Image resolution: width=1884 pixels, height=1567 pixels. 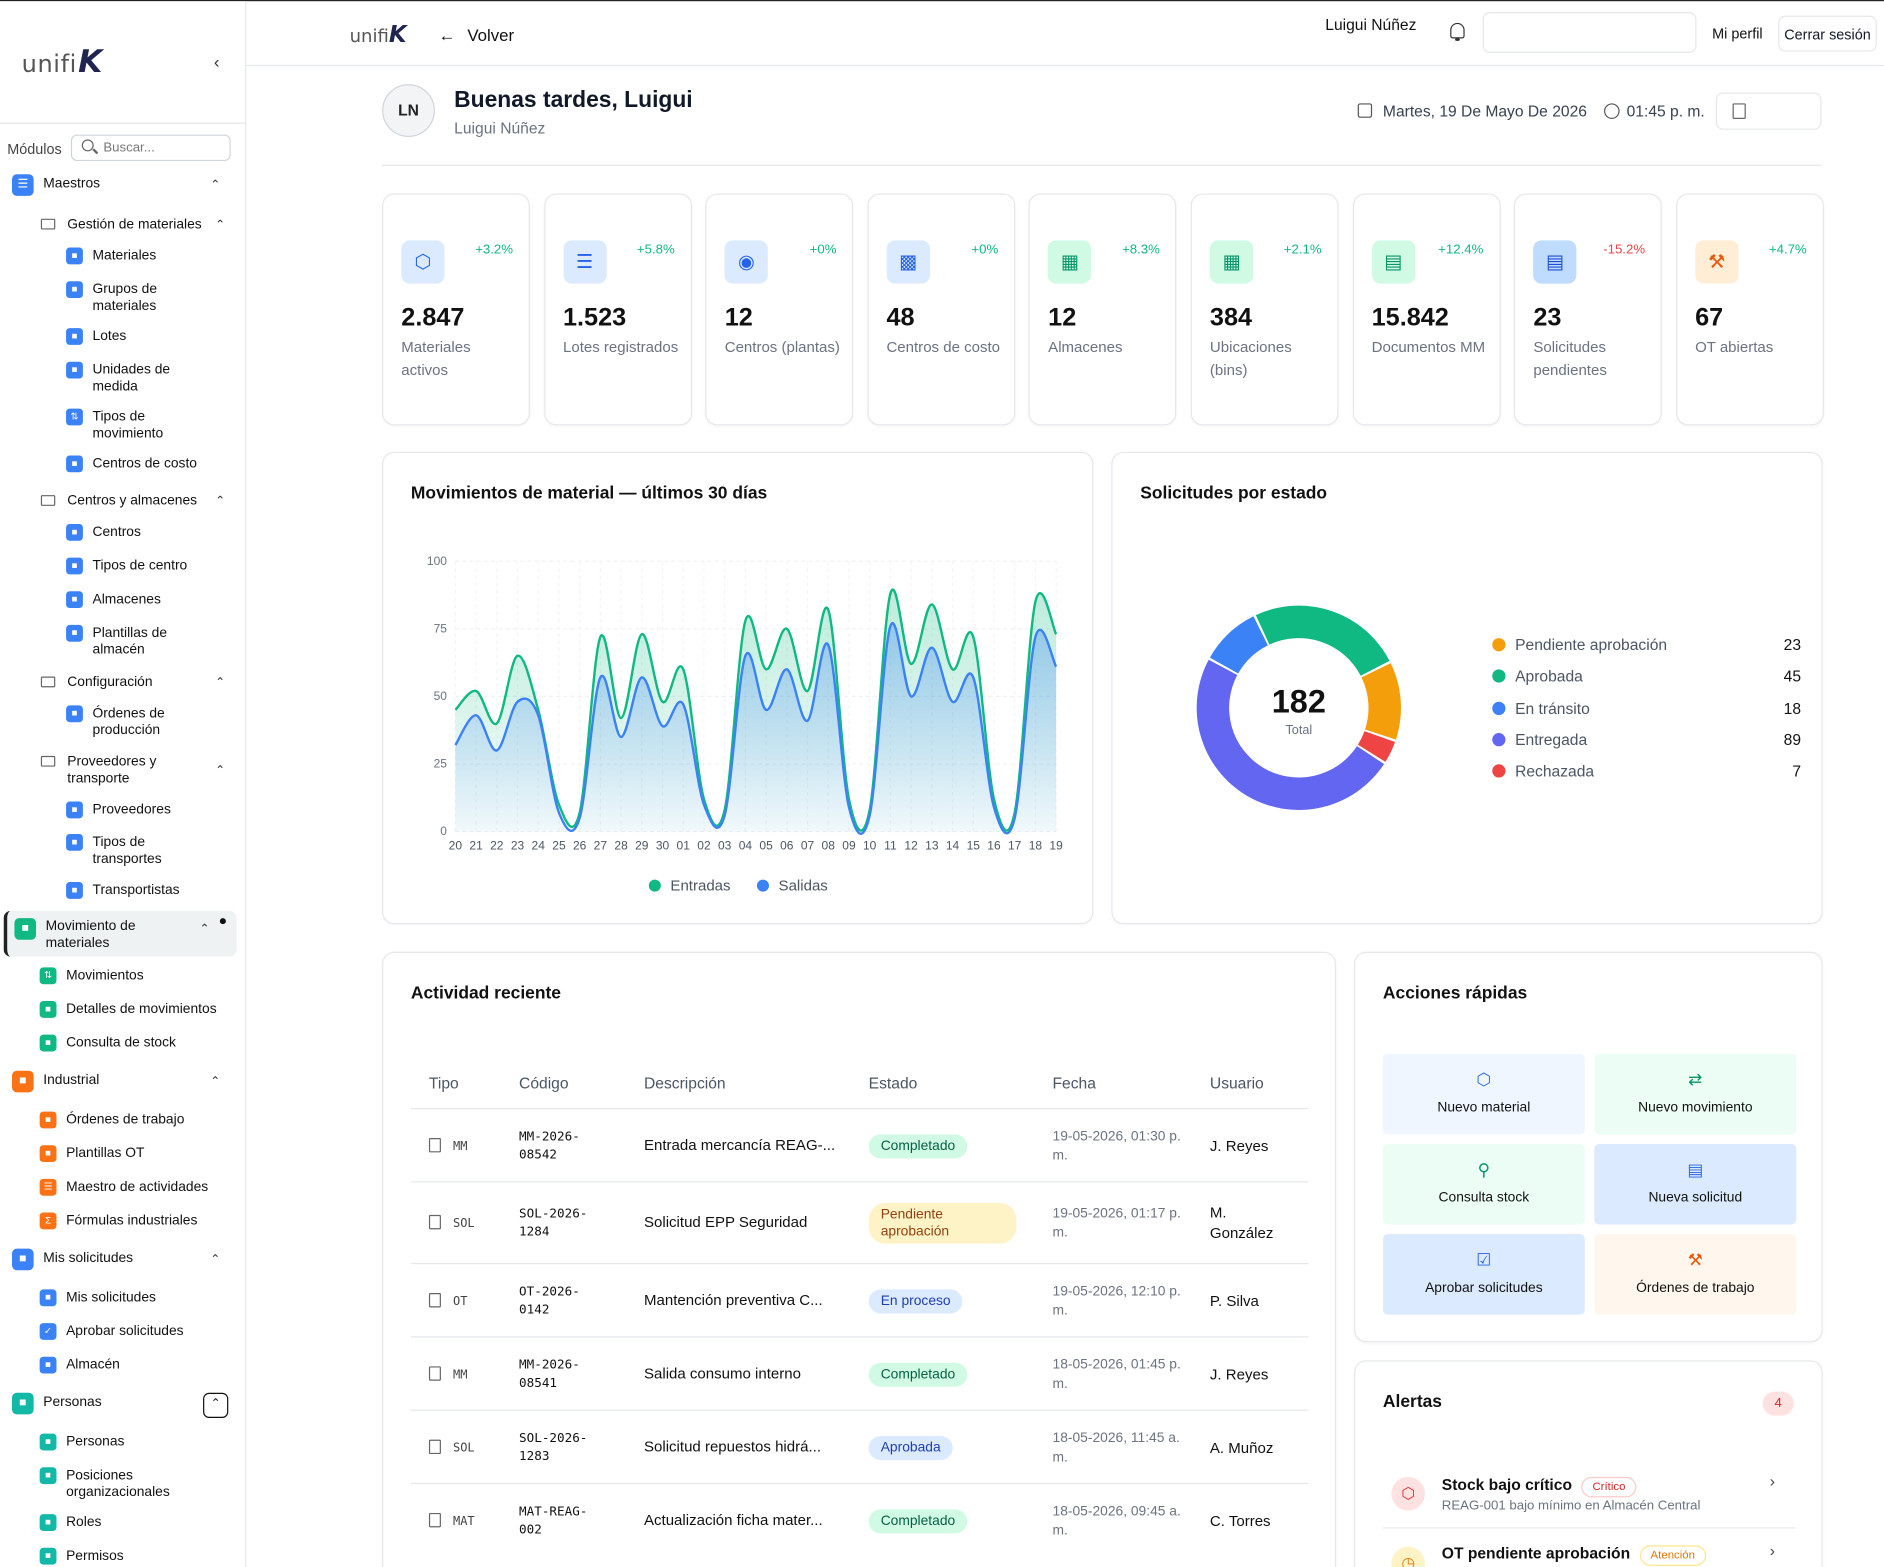 What do you see at coordinates (96, 682) in the screenshot?
I see `group-configuracion: Configuración` at bounding box center [96, 682].